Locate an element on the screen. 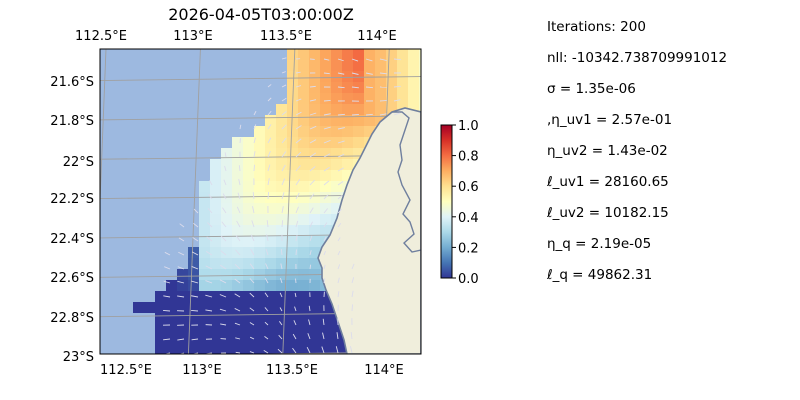 The width and height of the screenshot is (800, 400). stat-line: σ = 1.35e-06 is located at coordinates (591, 89).